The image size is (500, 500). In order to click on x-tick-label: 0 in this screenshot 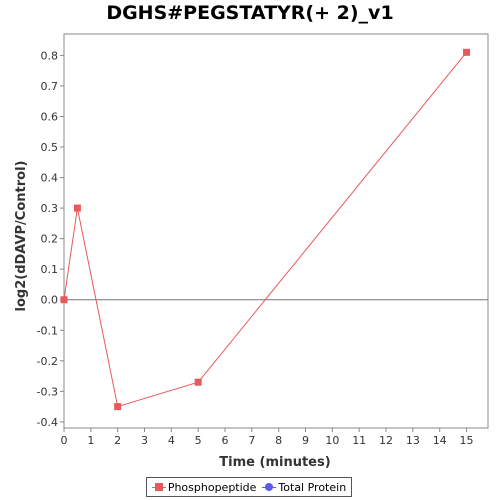, I will do `click(64, 440)`.